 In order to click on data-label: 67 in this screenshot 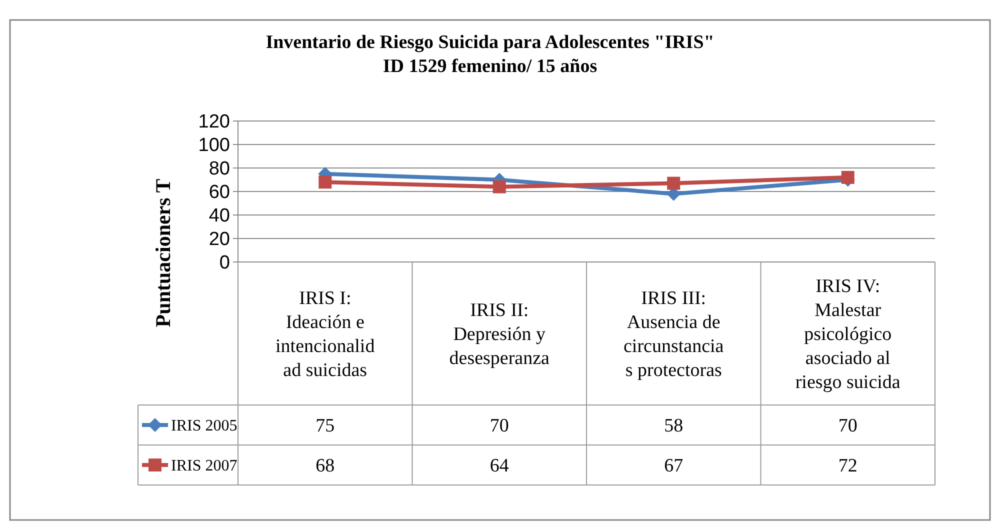, I will do `click(674, 466)`.